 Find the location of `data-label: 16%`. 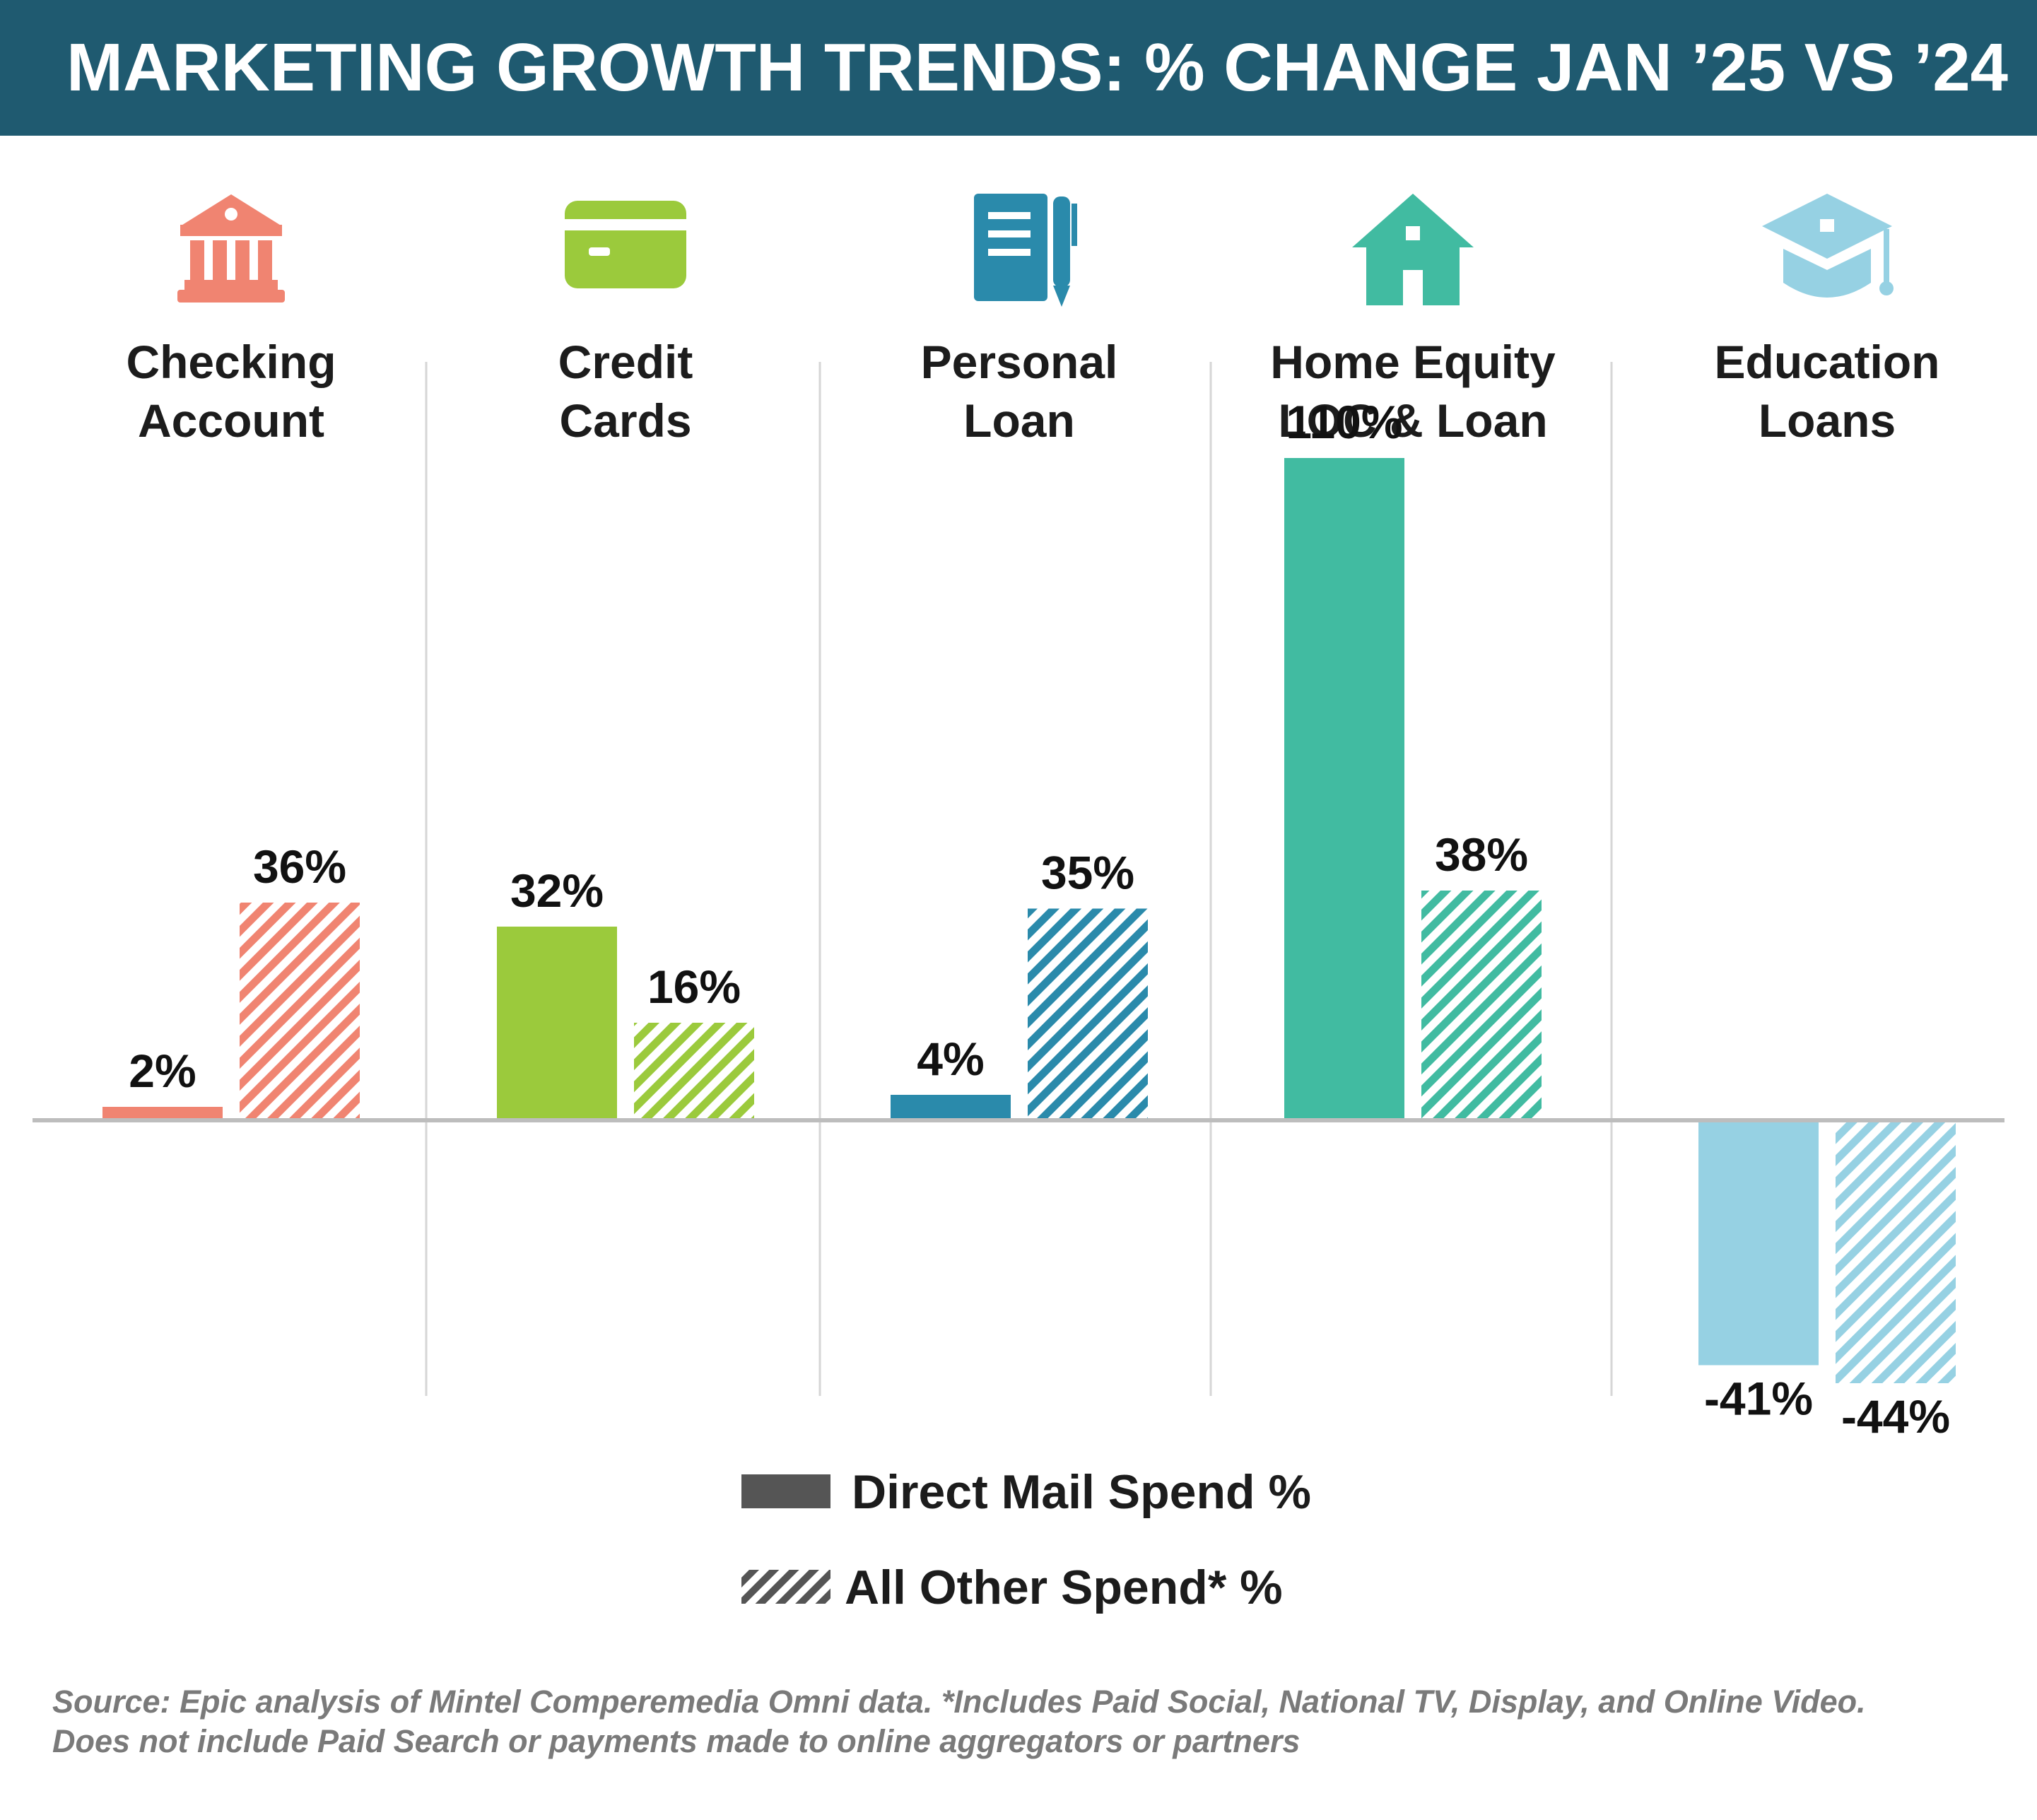

data-label: 16% is located at coordinates (694, 987).